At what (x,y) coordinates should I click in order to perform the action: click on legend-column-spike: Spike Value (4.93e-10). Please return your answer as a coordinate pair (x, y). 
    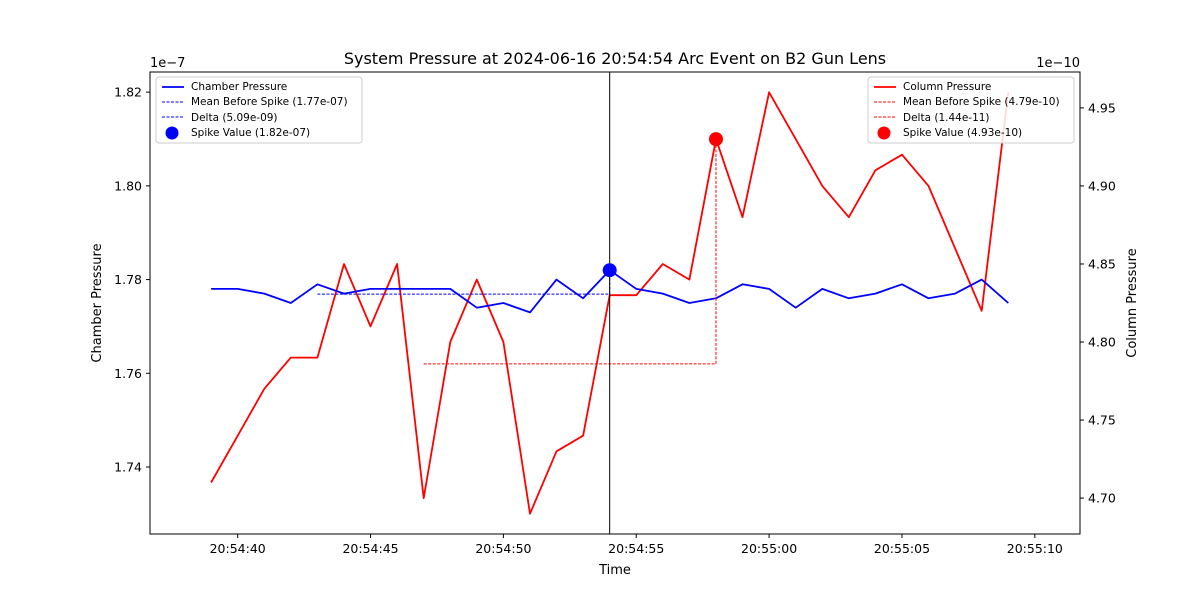
    Looking at the image, I should click on (962, 133).